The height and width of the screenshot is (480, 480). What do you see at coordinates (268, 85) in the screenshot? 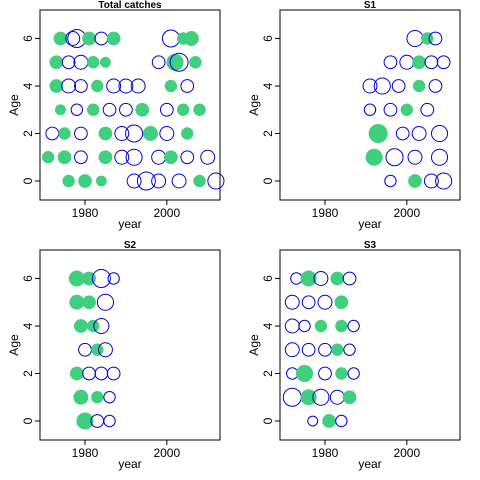
I see `panel-2-y-tick-label: 4` at bounding box center [268, 85].